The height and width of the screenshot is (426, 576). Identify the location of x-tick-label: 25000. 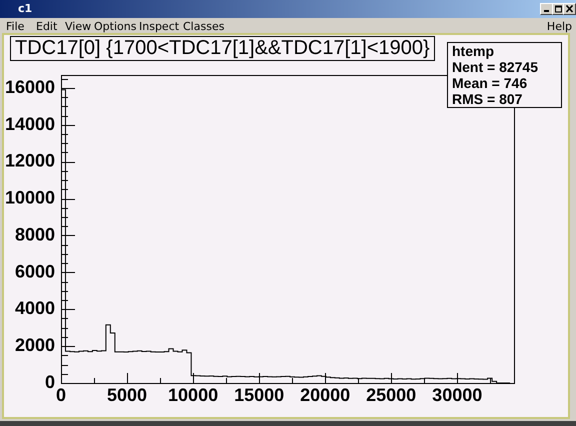
(391, 394).